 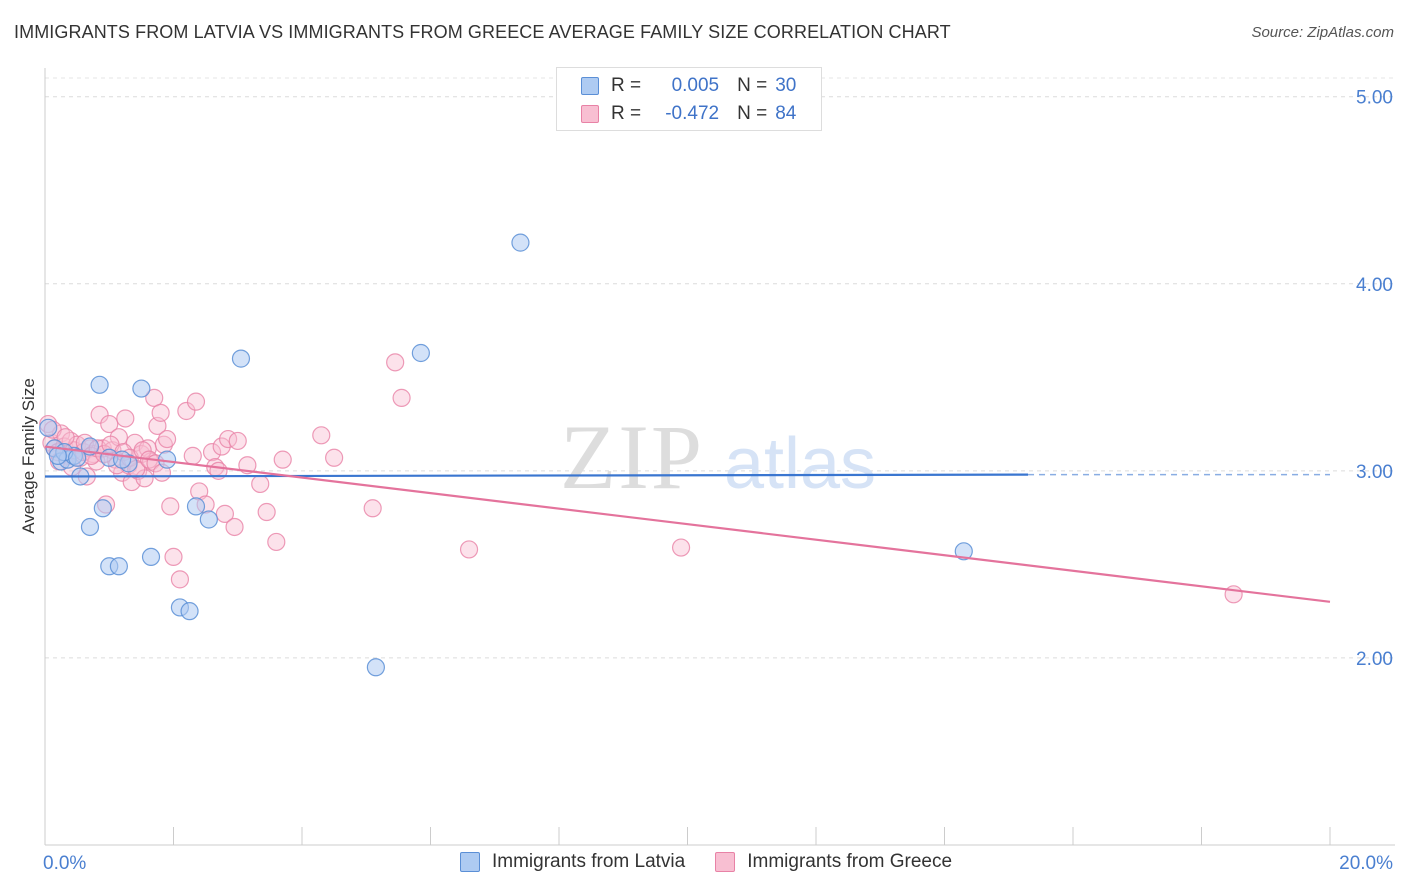 What do you see at coordinates (1374, 659) in the screenshot?
I see `y-tick-label: 2.00` at bounding box center [1374, 659].